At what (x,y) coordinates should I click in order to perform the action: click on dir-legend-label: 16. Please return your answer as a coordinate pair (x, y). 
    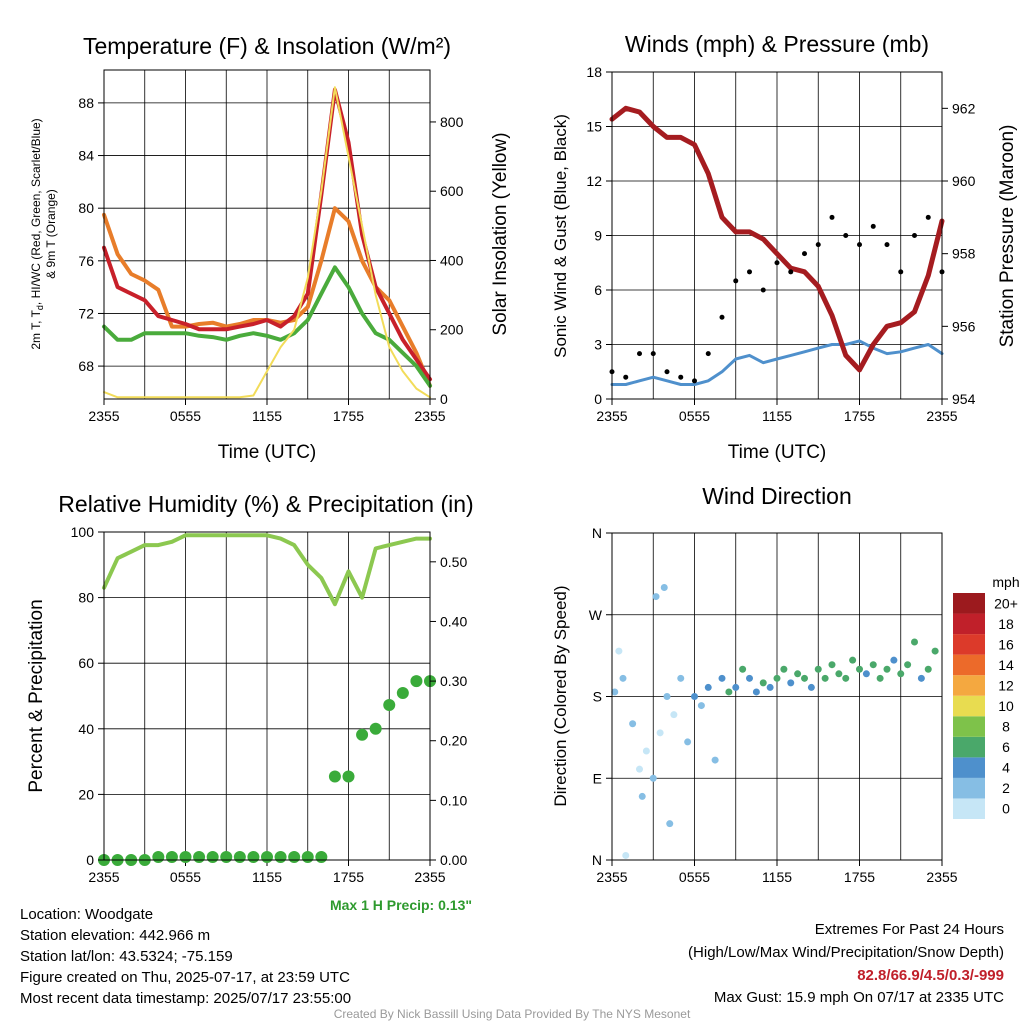
    Looking at the image, I should click on (1006, 644).